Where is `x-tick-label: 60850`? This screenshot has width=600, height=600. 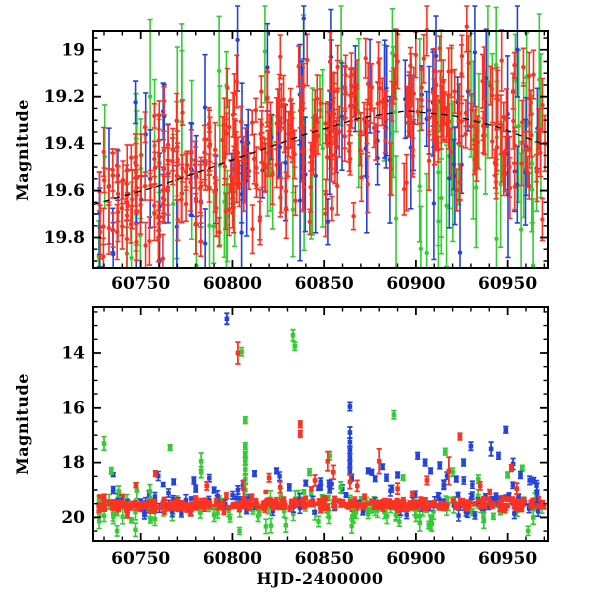
x-tick-label: 60850 is located at coordinates (324, 284).